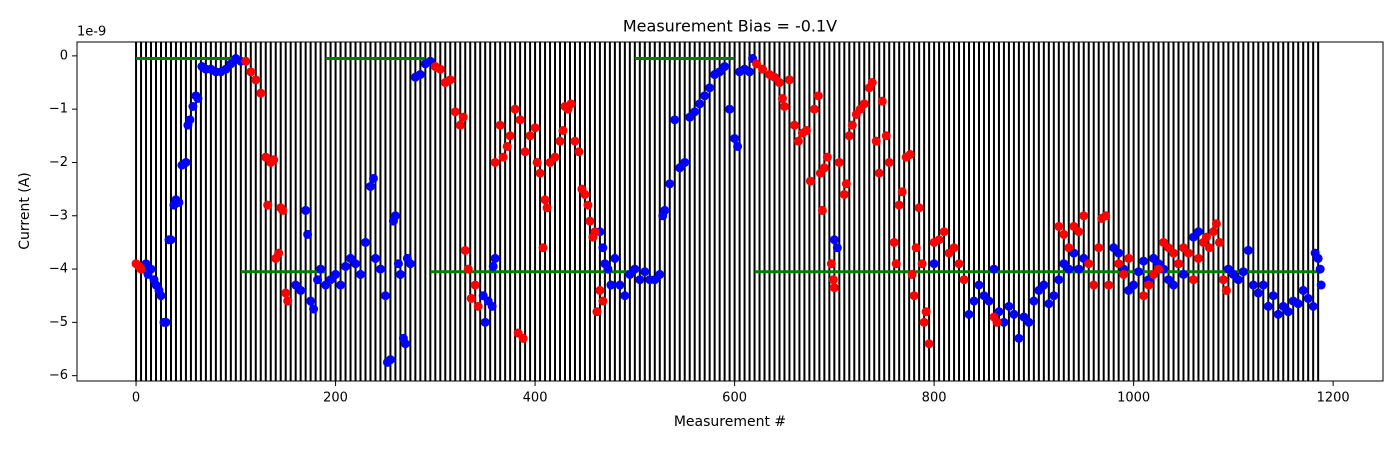 The image size is (1400, 454). I want to click on x-tick-label: 200, so click(335, 398).